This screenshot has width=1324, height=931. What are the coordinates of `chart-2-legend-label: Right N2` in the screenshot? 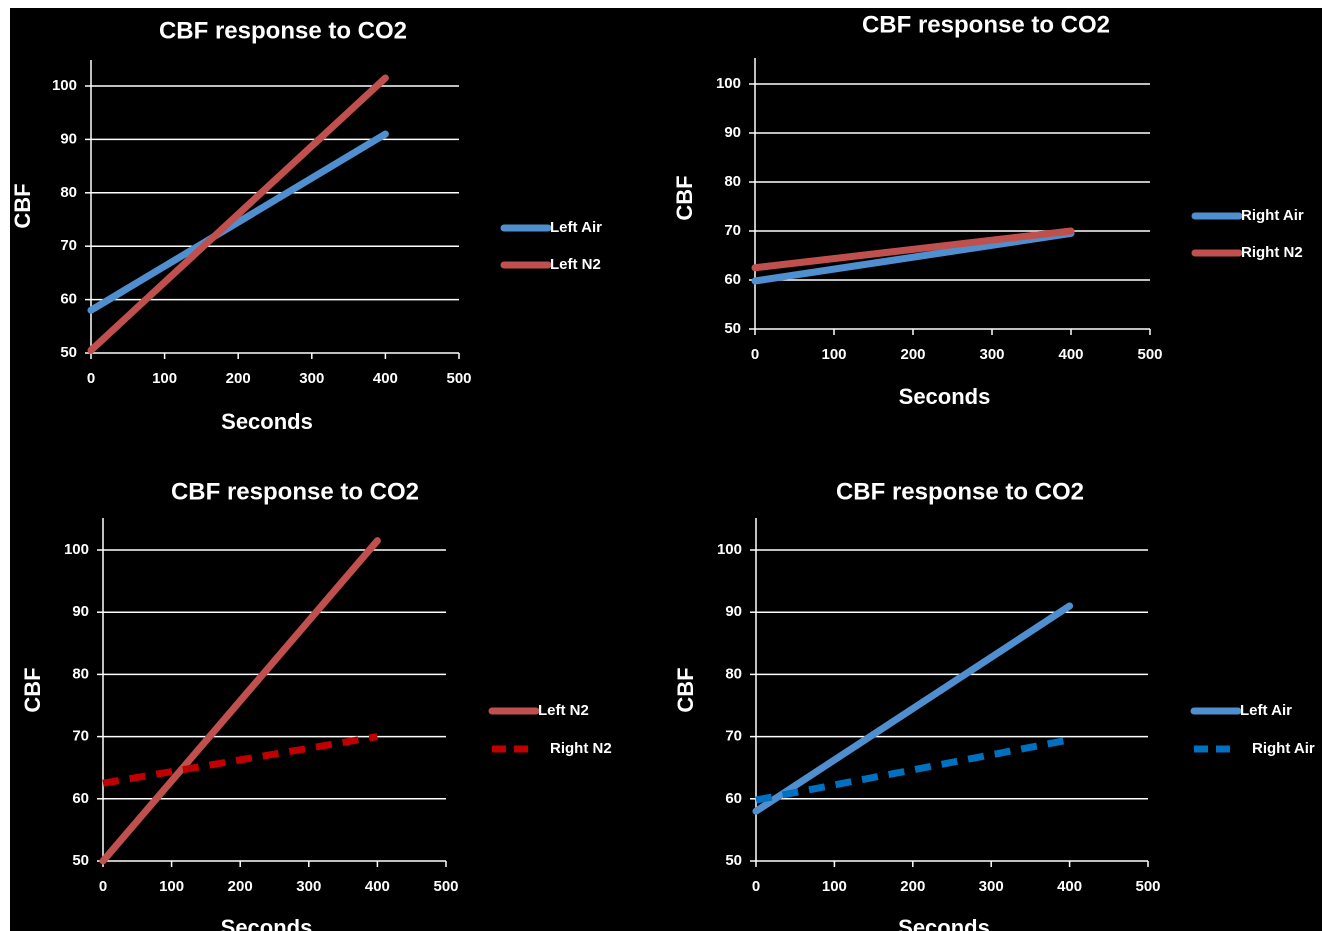 It's located at (1272, 252).